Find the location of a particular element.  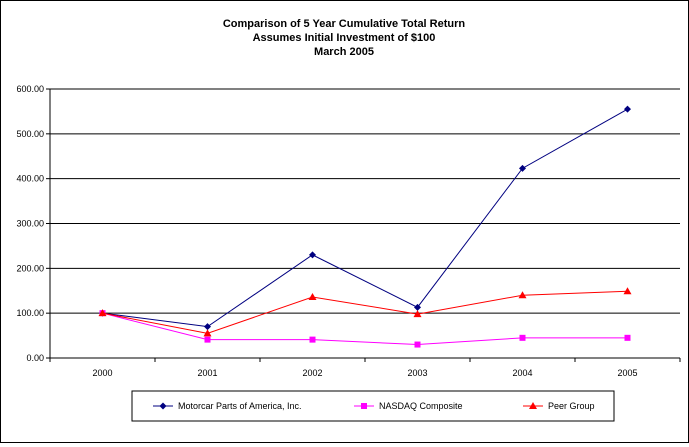

y-tick-label: 400.00 is located at coordinates (30, 179).